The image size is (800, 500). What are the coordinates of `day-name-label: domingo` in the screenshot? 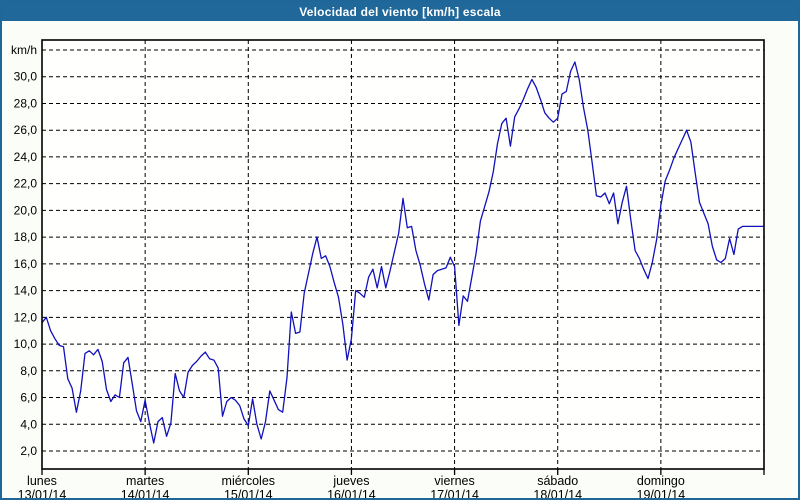 It's located at (661, 481).